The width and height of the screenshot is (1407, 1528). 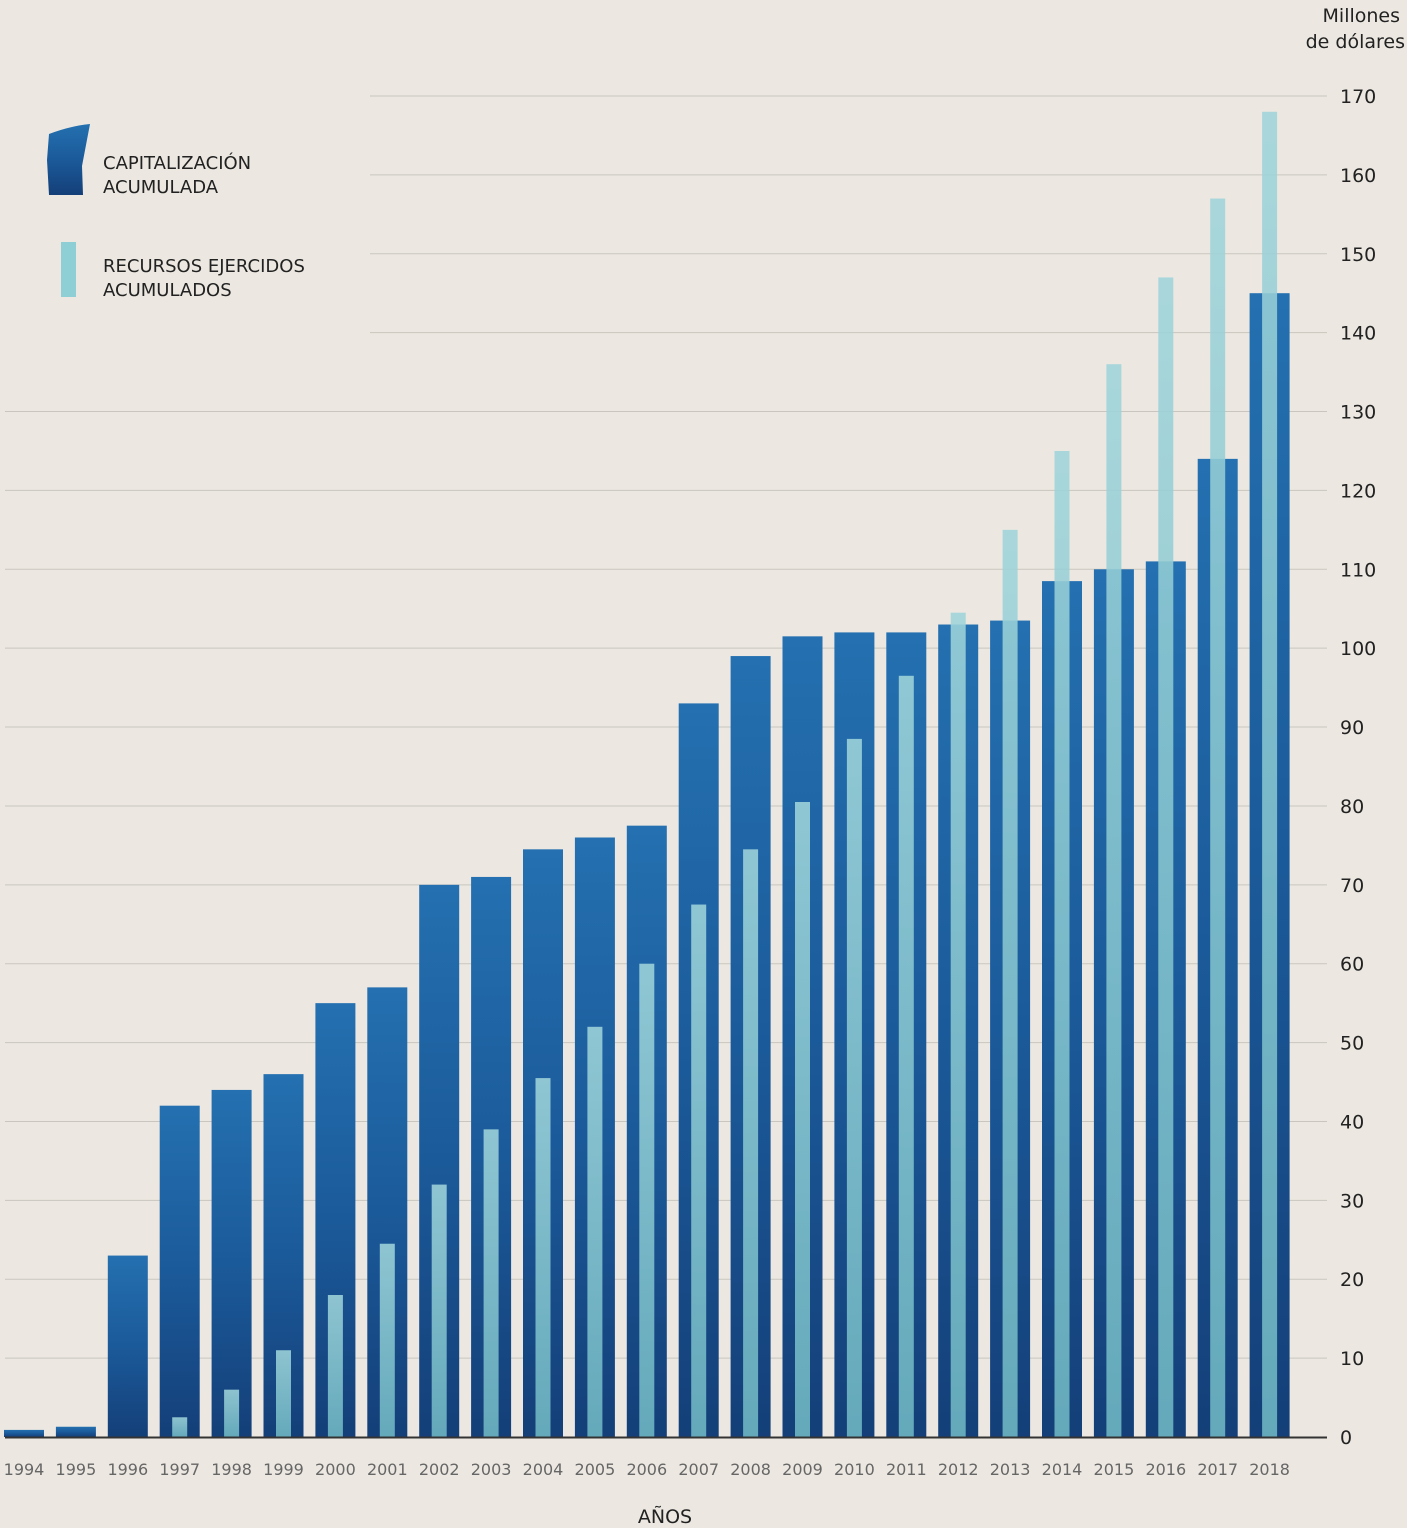 I want to click on bar-recursos-2005, so click(x=595, y=1231).